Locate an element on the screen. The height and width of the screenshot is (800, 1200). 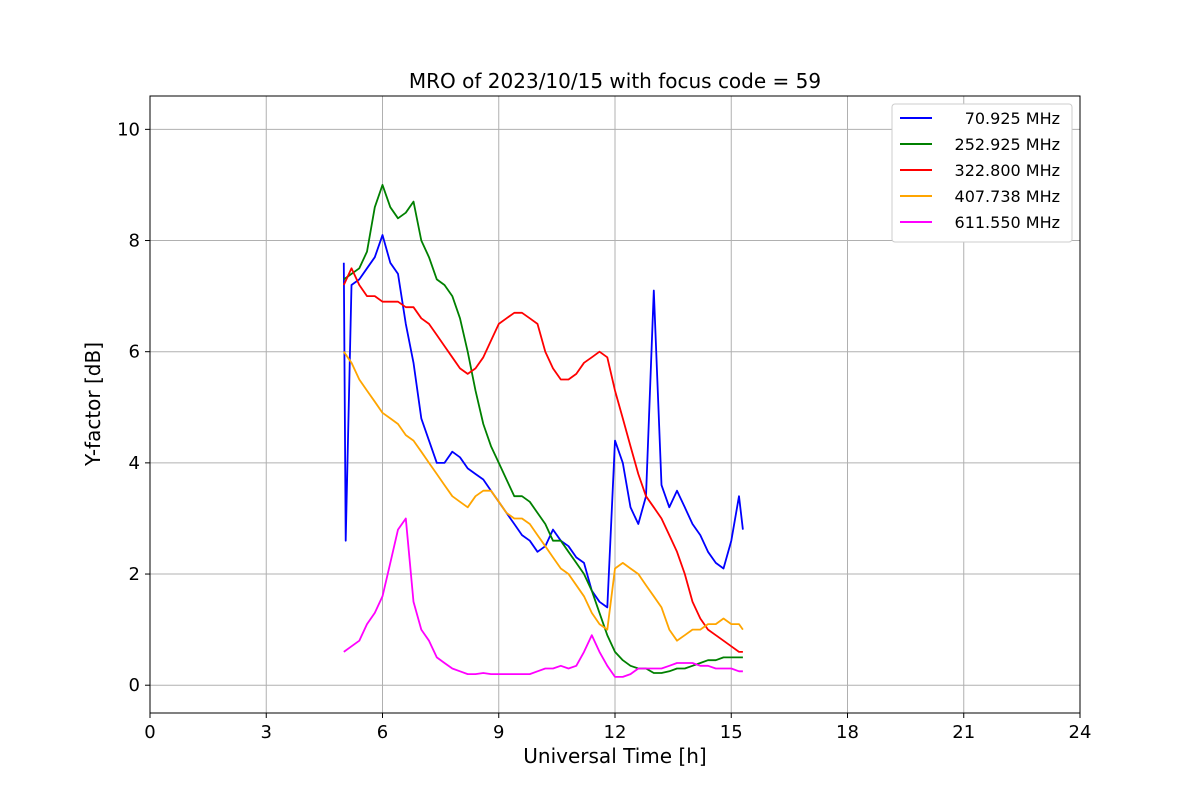
legend-label: 70.925 MHz is located at coordinates (1012, 118).